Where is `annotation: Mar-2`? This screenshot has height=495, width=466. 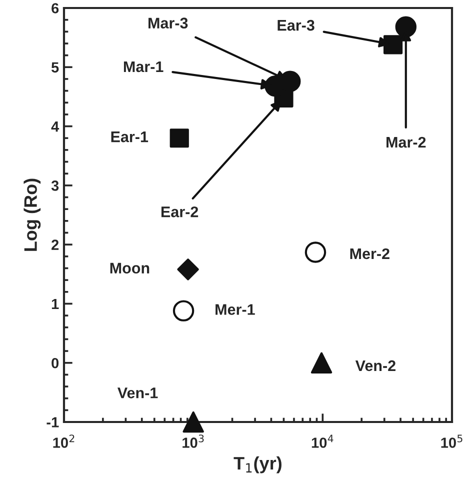 annotation: Mar-2 is located at coordinates (406, 142).